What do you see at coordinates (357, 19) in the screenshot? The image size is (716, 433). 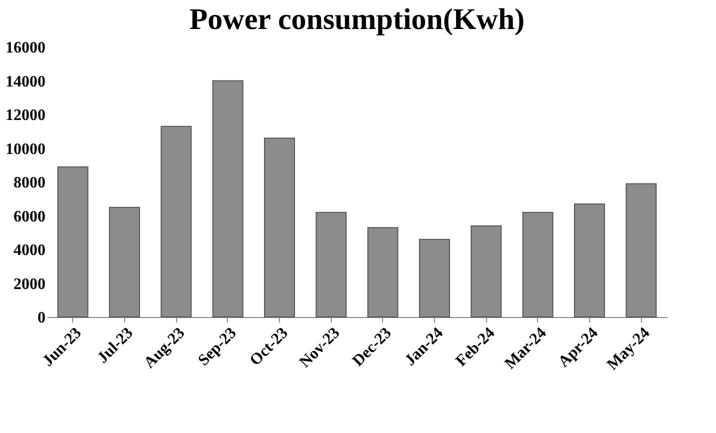 I see `chart-title: Power consumption(Kwh)` at bounding box center [357, 19].